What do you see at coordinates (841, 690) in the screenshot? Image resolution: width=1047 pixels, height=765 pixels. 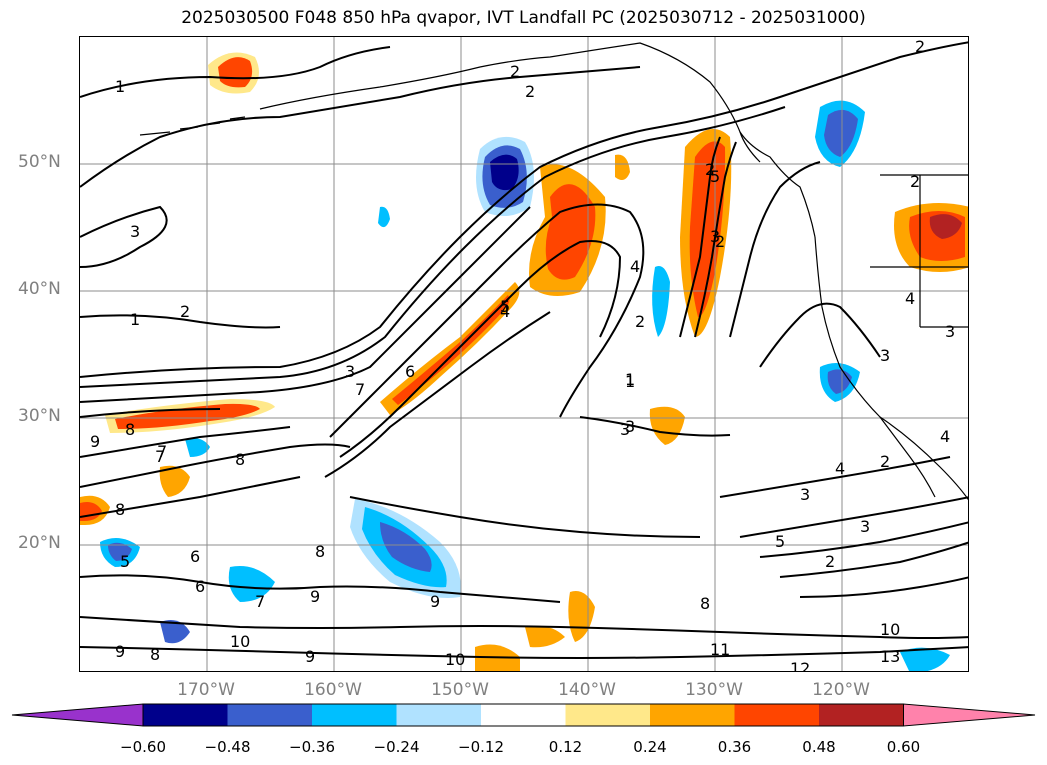 I see `lon-label-120w: 120°W` at bounding box center [841, 690].